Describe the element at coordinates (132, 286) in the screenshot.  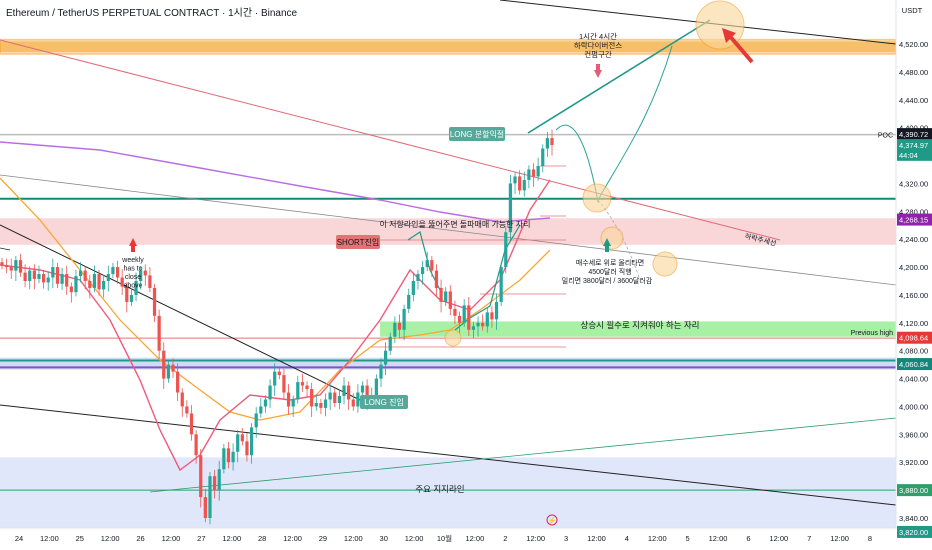
I see `annot-weekly-3: above` at that location.